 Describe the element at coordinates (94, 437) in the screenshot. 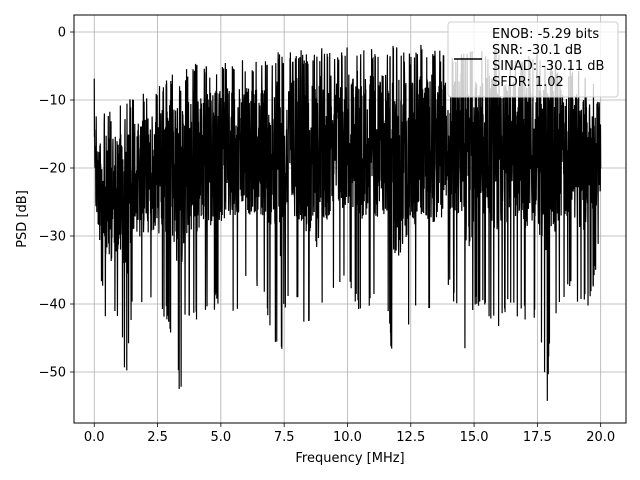

I see `x-tick-label: 0.0` at that location.